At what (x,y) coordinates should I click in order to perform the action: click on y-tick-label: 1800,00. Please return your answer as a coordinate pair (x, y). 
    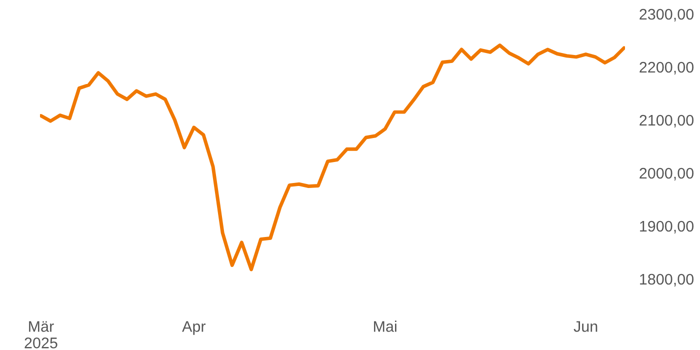
    Looking at the image, I should click on (667, 280).